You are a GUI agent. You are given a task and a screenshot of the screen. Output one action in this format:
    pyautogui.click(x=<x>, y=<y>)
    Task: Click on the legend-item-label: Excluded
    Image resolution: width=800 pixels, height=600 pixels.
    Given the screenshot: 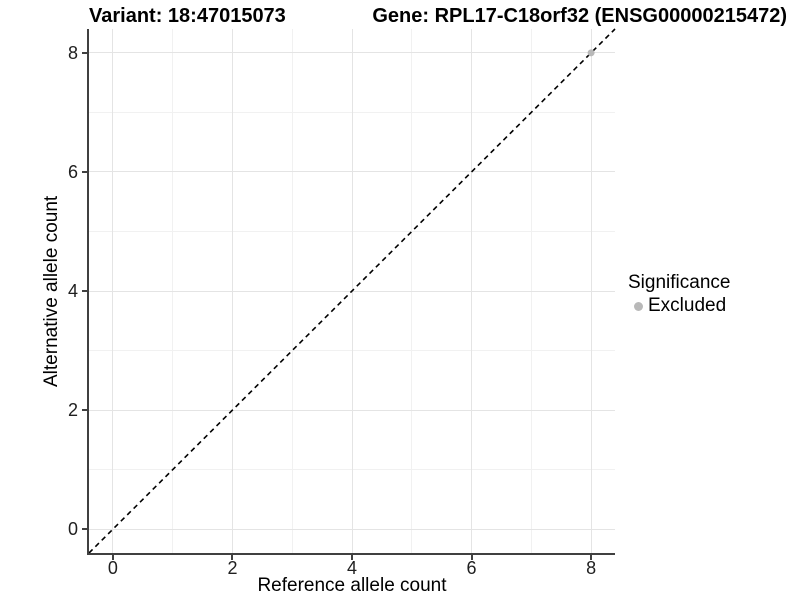 What is the action you would take?
    pyautogui.click(x=687, y=305)
    